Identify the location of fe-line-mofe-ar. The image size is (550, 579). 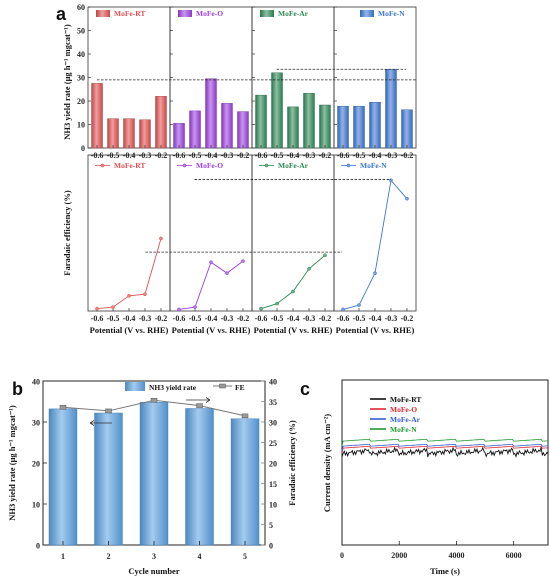
(293, 282).